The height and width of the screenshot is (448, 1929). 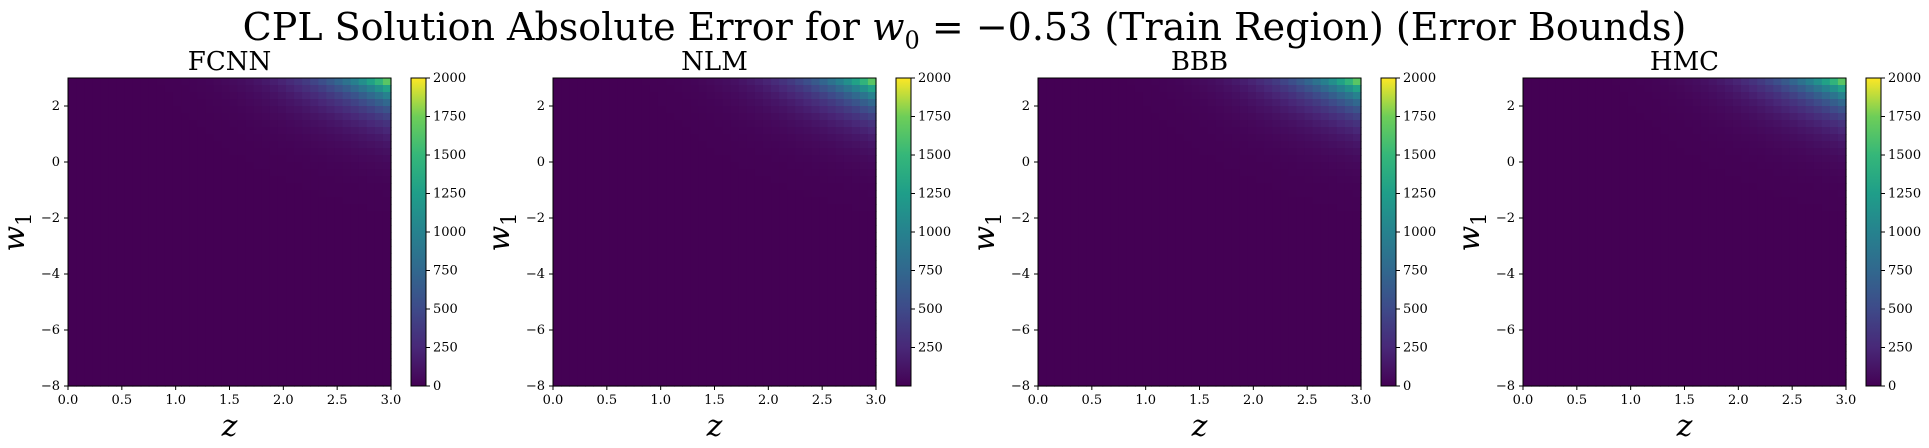 I want to click on y-tick-label: 0, so click(x=541, y=162).